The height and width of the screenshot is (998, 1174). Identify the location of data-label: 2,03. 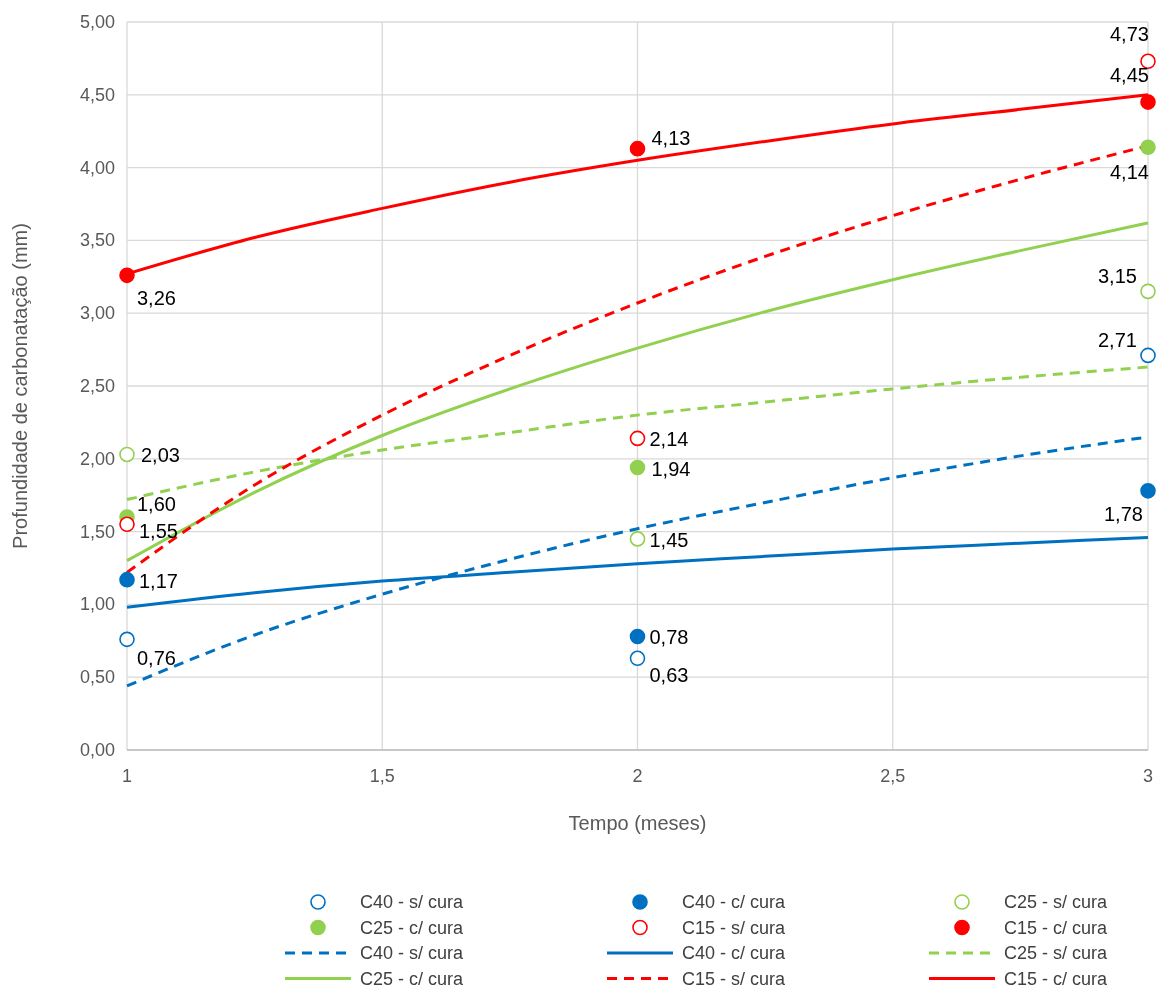
(160, 455).